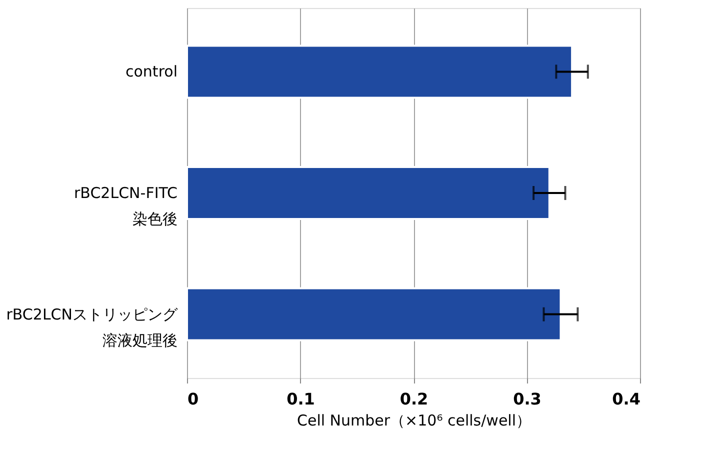  What do you see at coordinates (92, 327) in the screenshot?
I see `y-tick-label: rBC2LCNストリッピング溶液処理後` at bounding box center [92, 327].